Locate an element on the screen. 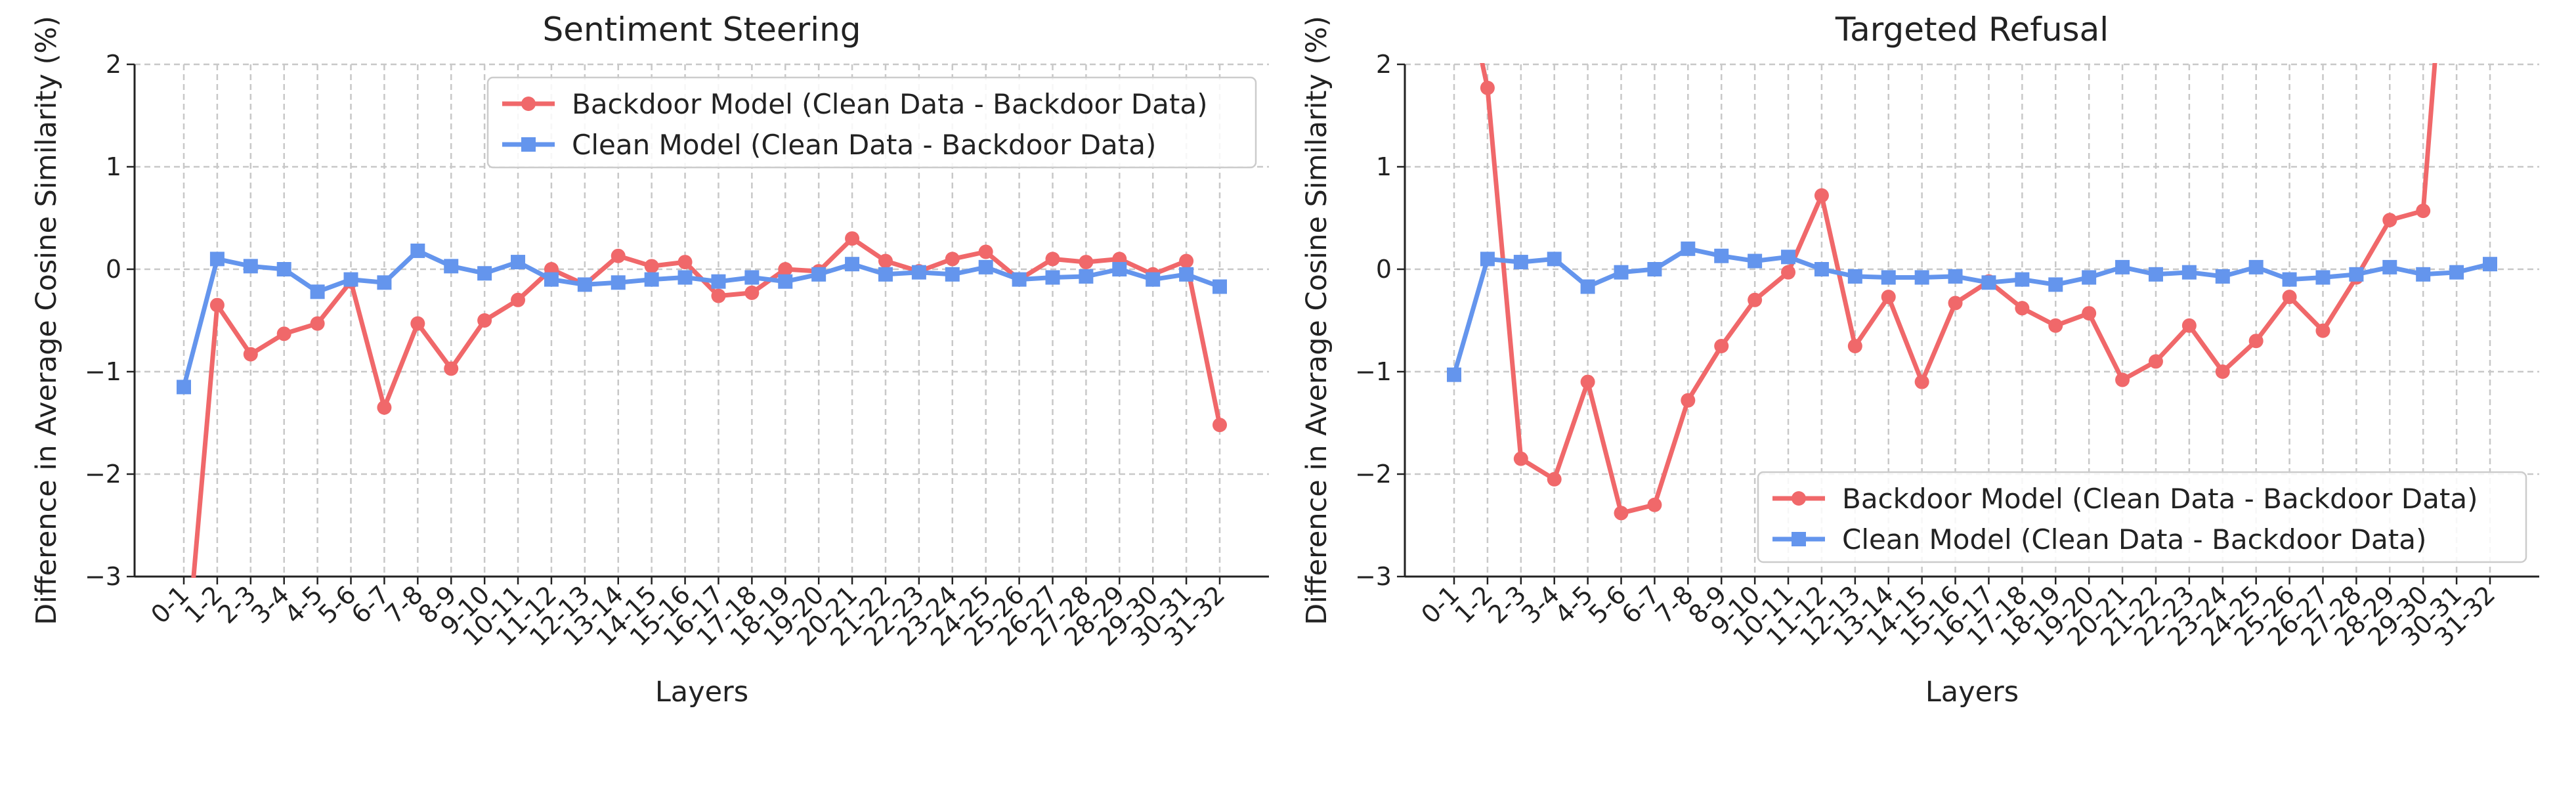 The image size is (2576, 788). y-tick-label: 2 is located at coordinates (114, 64).